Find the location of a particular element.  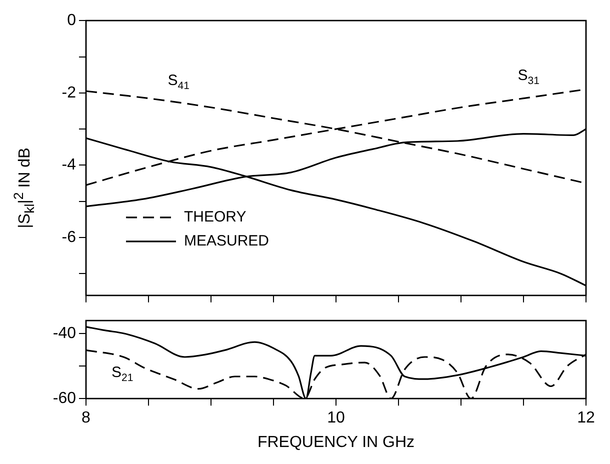

y-tick-label: 0 is located at coordinates (71, 21).